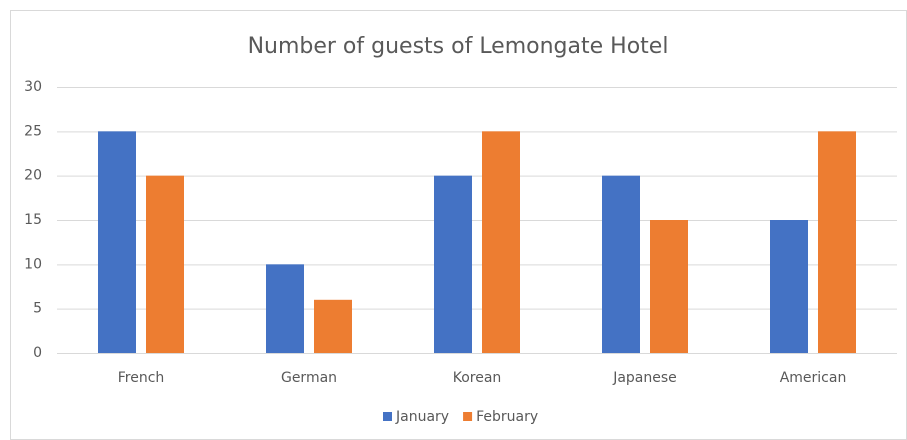 Image resolution: width=907 pixels, height=440 pixels. What do you see at coordinates (33, 176) in the screenshot?
I see `y-tick-label: 20` at bounding box center [33, 176].